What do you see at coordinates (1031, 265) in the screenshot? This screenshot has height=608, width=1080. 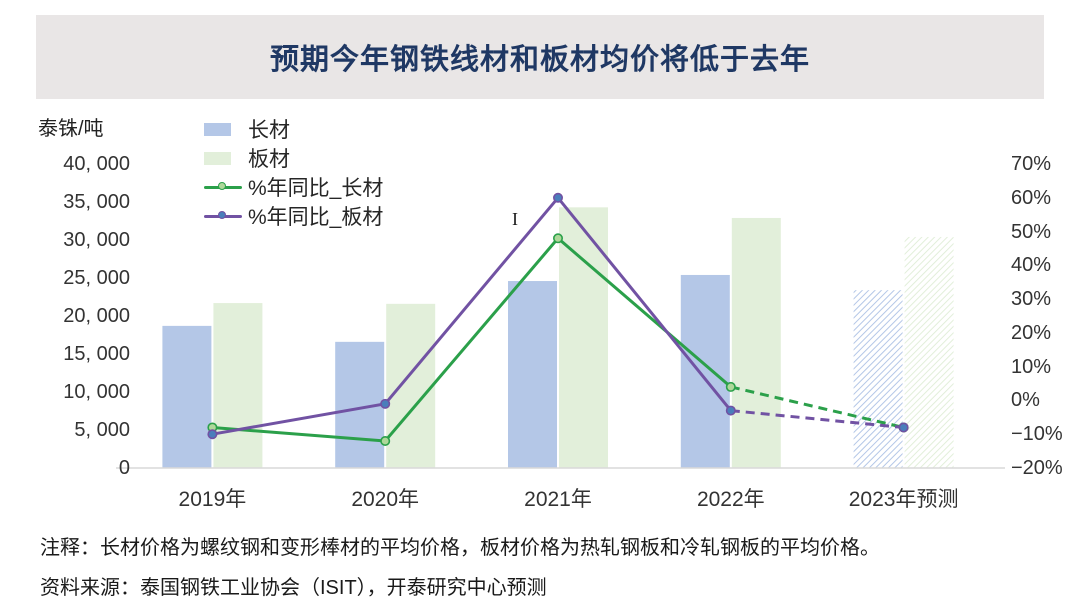 I see `right-axis-tick: 40%` at bounding box center [1031, 265].